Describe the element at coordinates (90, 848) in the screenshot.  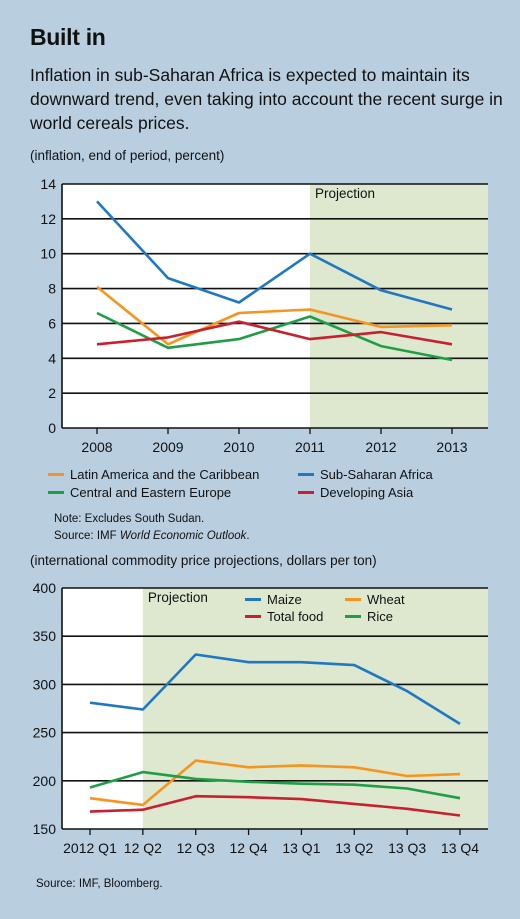
I see `commodity-x-tick-label: 2012 Q1` at that location.